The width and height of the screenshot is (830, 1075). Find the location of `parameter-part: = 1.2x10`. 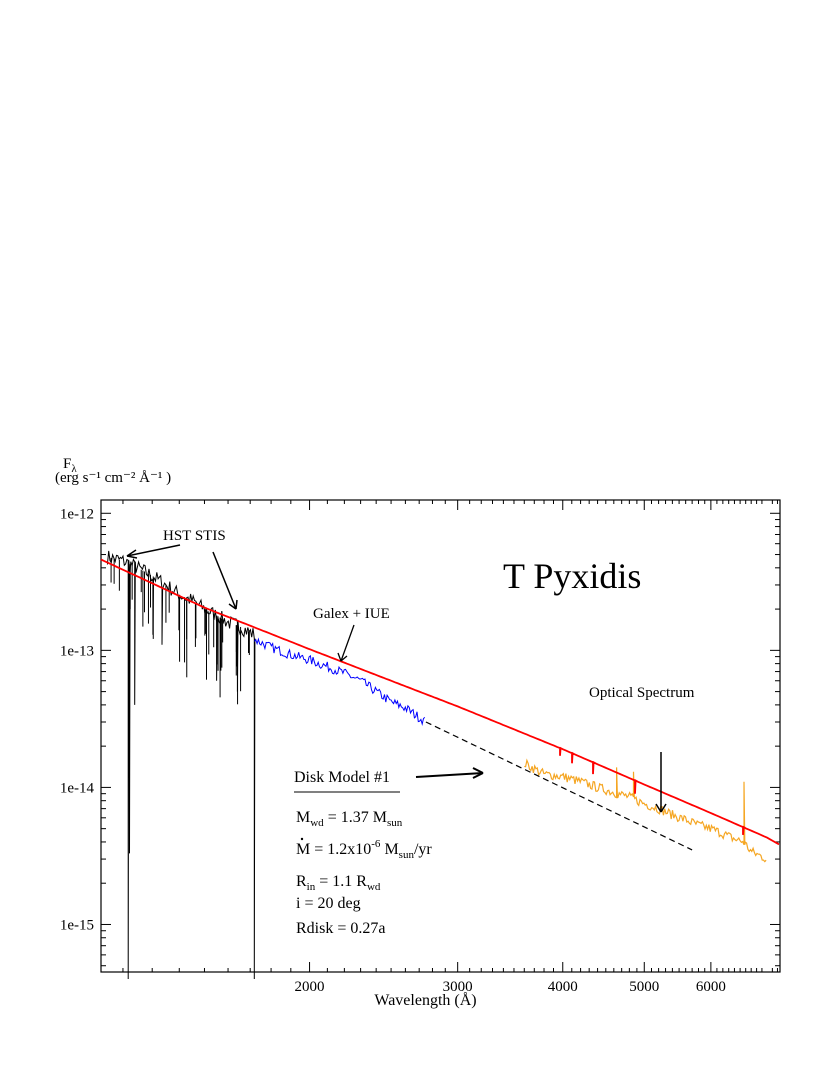

parameter-part: = 1.2x10 is located at coordinates (340, 849).